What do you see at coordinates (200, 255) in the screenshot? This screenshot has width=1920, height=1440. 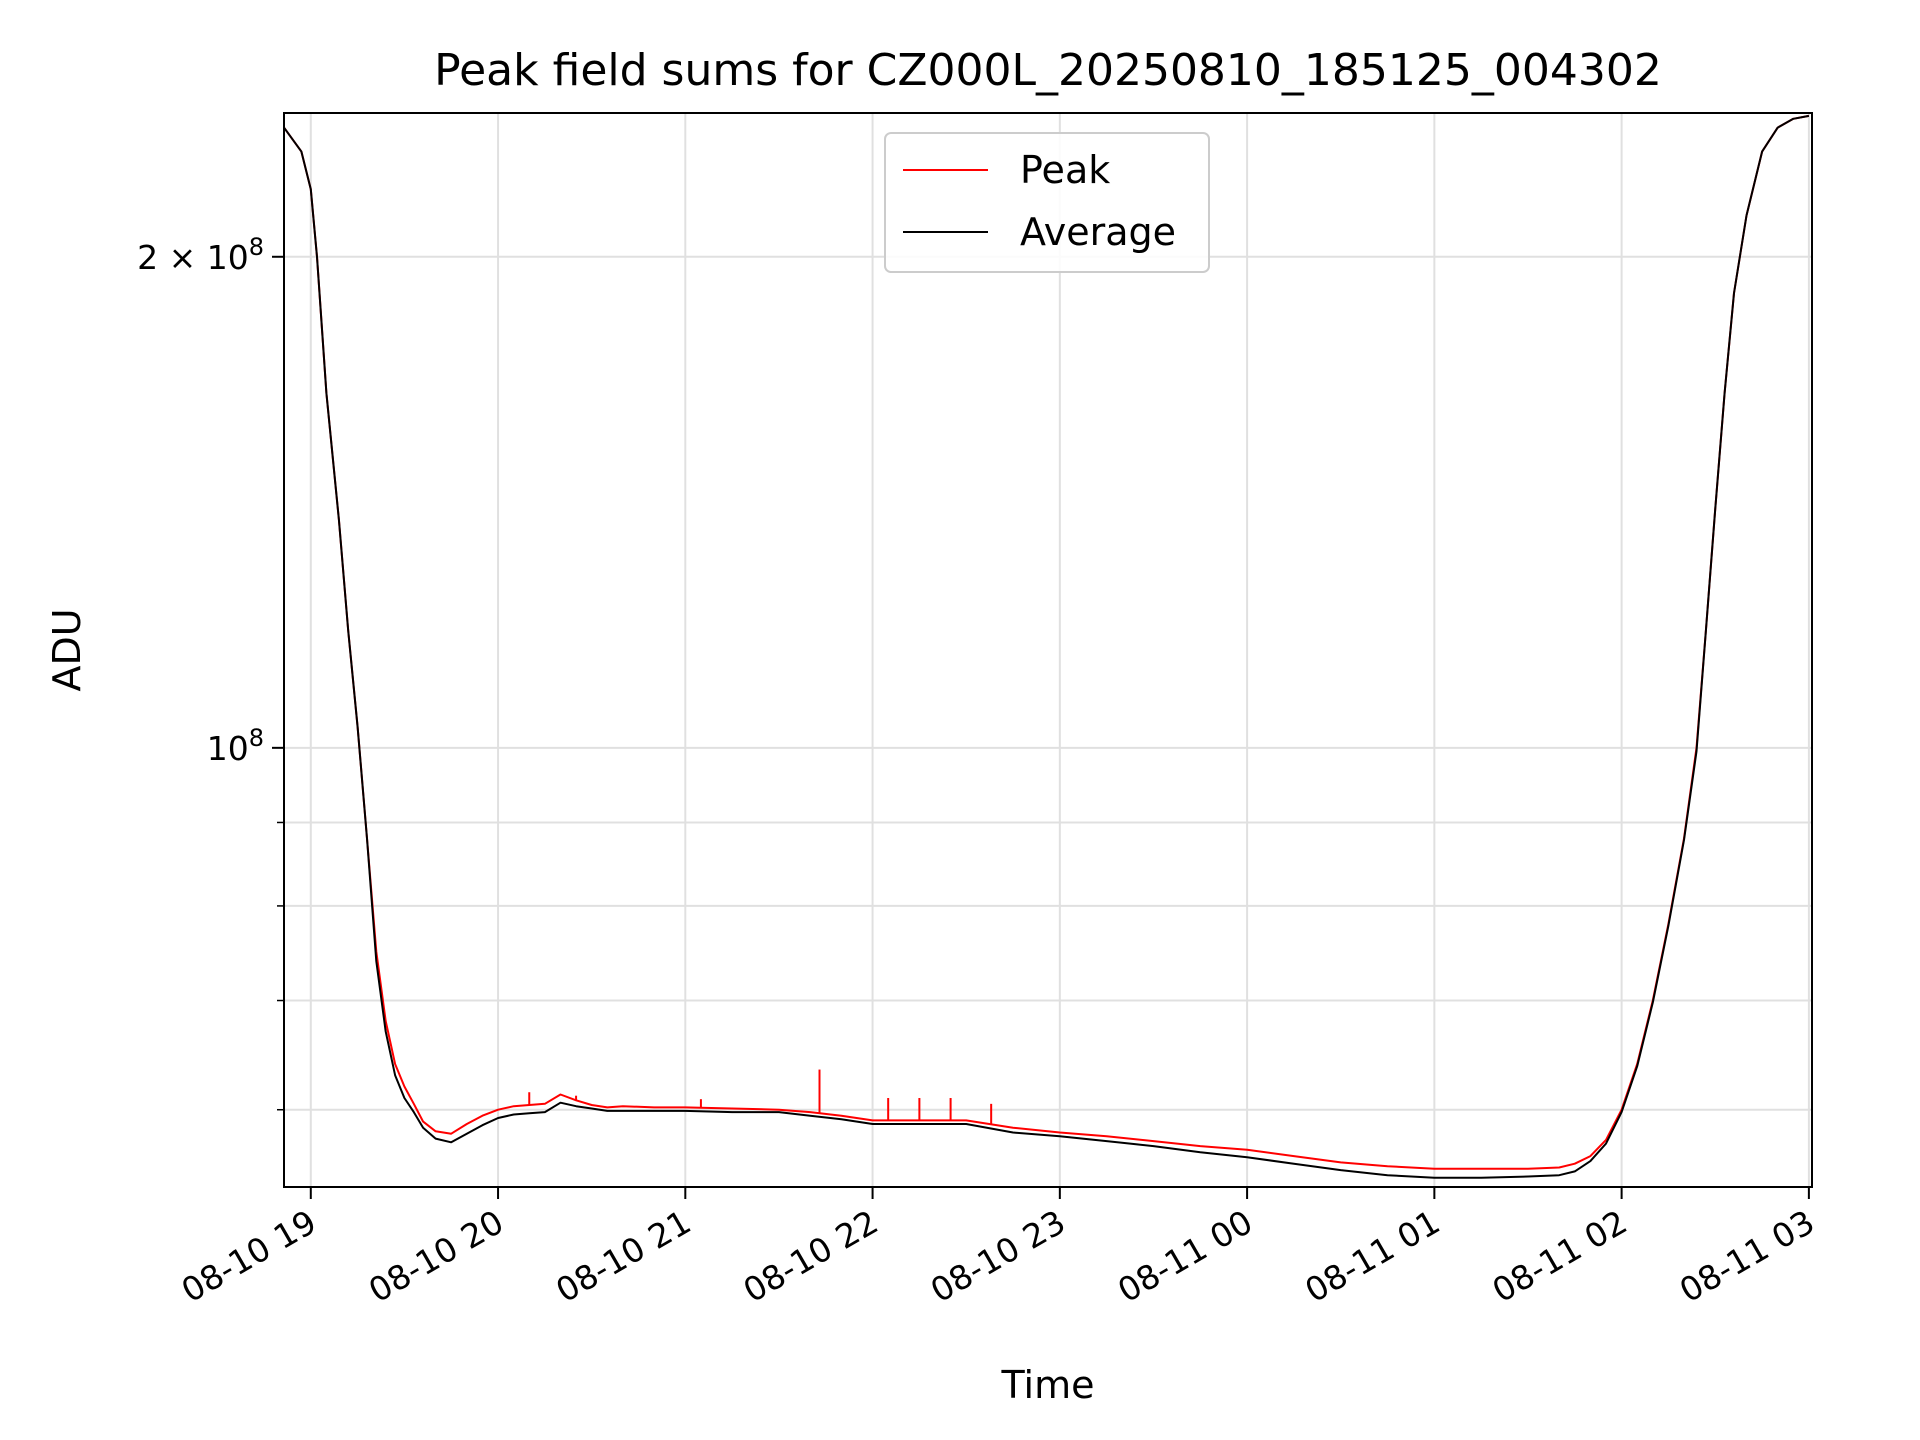 I see `y-tick-label: 2 × 108` at bounding box center [200, 255].